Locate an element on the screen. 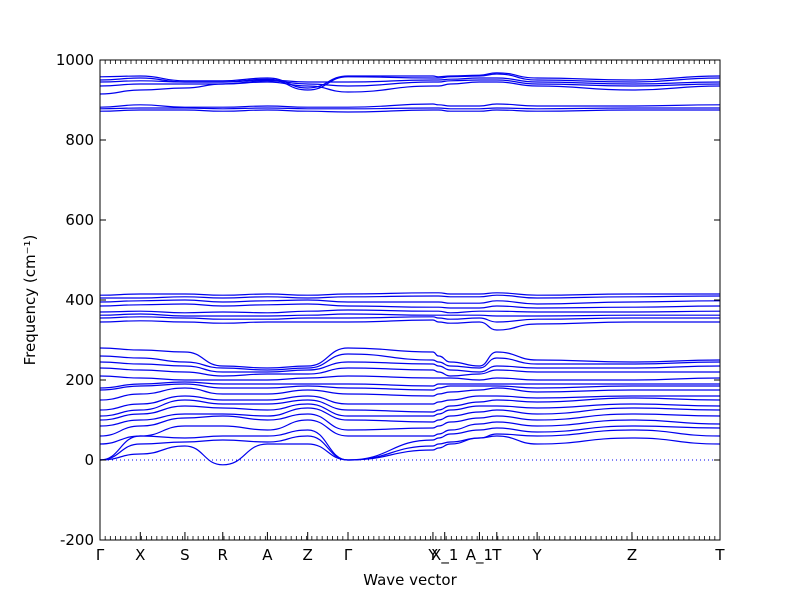 This screenshot has width=800, height=600. y-tick-label: -200 is located at coordinates (77, 540).